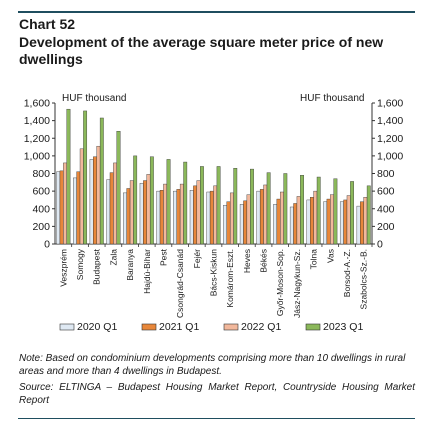  I want to click on y-tick-label-right: 1,400, so click(390, 121).